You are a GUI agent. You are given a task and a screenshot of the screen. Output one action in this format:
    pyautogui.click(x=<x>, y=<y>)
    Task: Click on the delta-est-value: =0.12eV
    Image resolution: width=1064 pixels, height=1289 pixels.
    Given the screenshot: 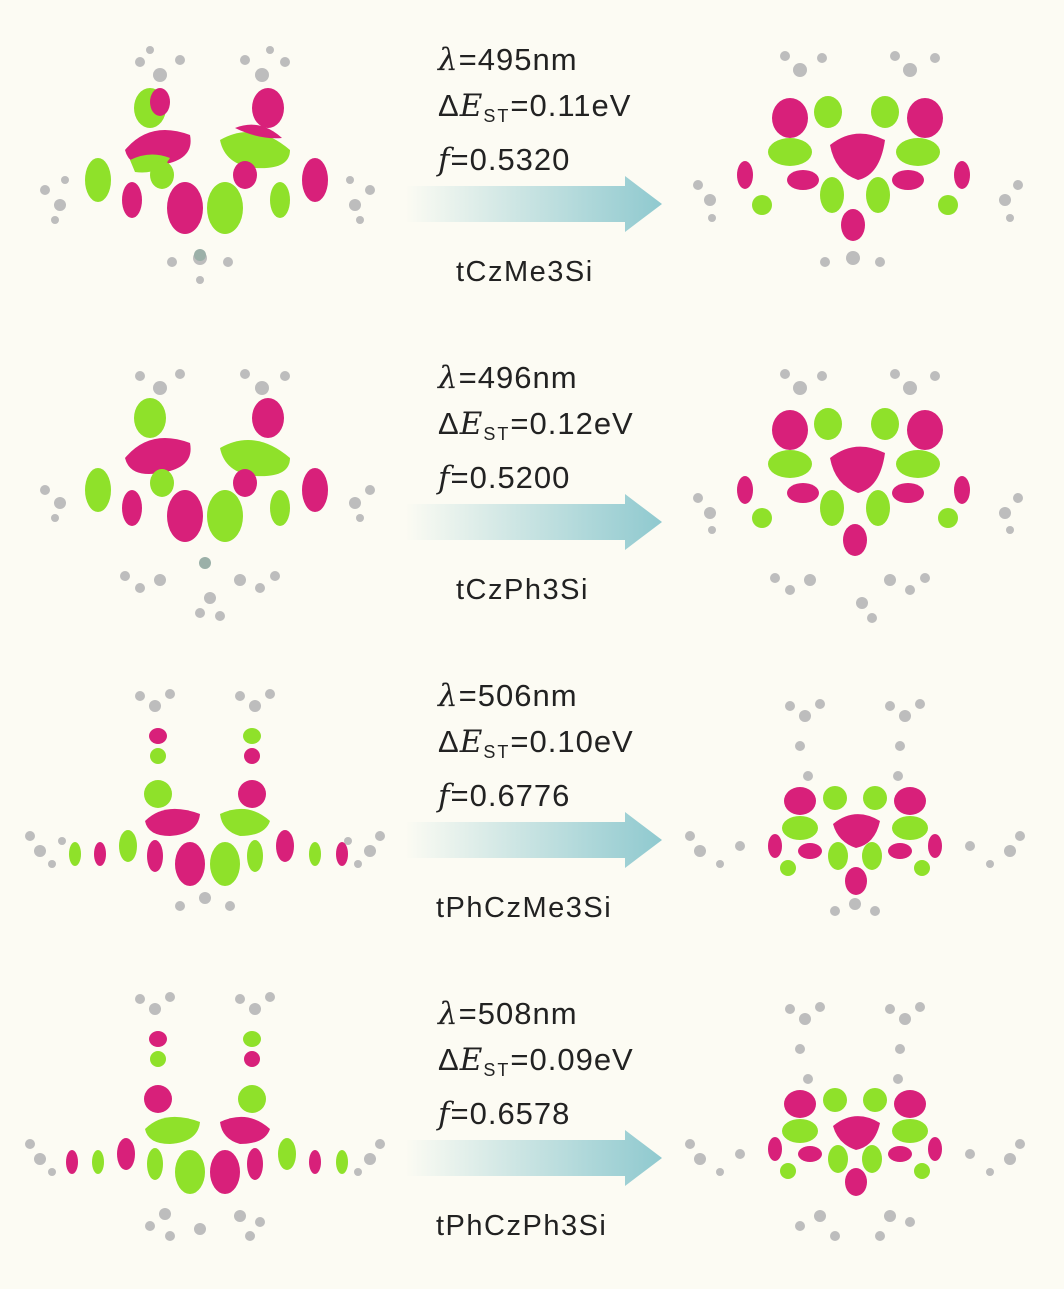 What is the action you would take?
    pyautogui.click(x=572, y=423)
    